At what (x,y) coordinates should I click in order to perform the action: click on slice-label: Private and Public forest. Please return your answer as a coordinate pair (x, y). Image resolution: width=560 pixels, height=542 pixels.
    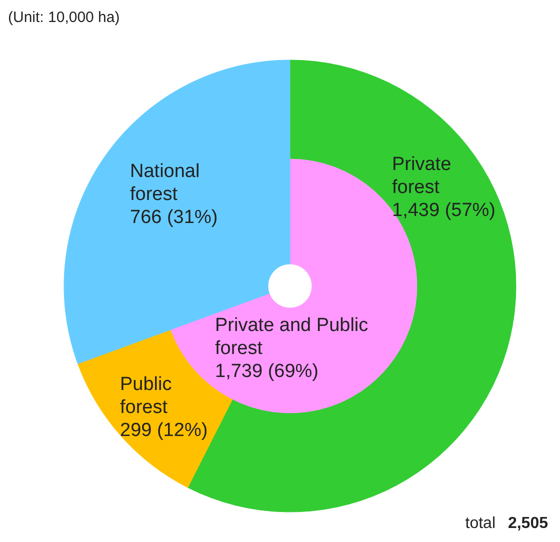
    Looking at the image, I should click on (291, 337).